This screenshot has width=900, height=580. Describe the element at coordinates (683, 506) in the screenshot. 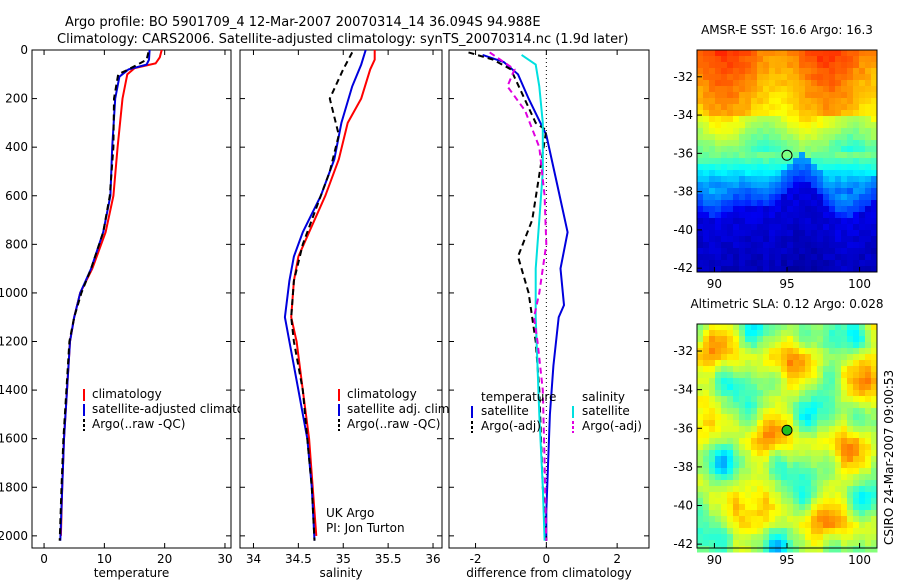

I see `y-tick-label: -40` at that location.